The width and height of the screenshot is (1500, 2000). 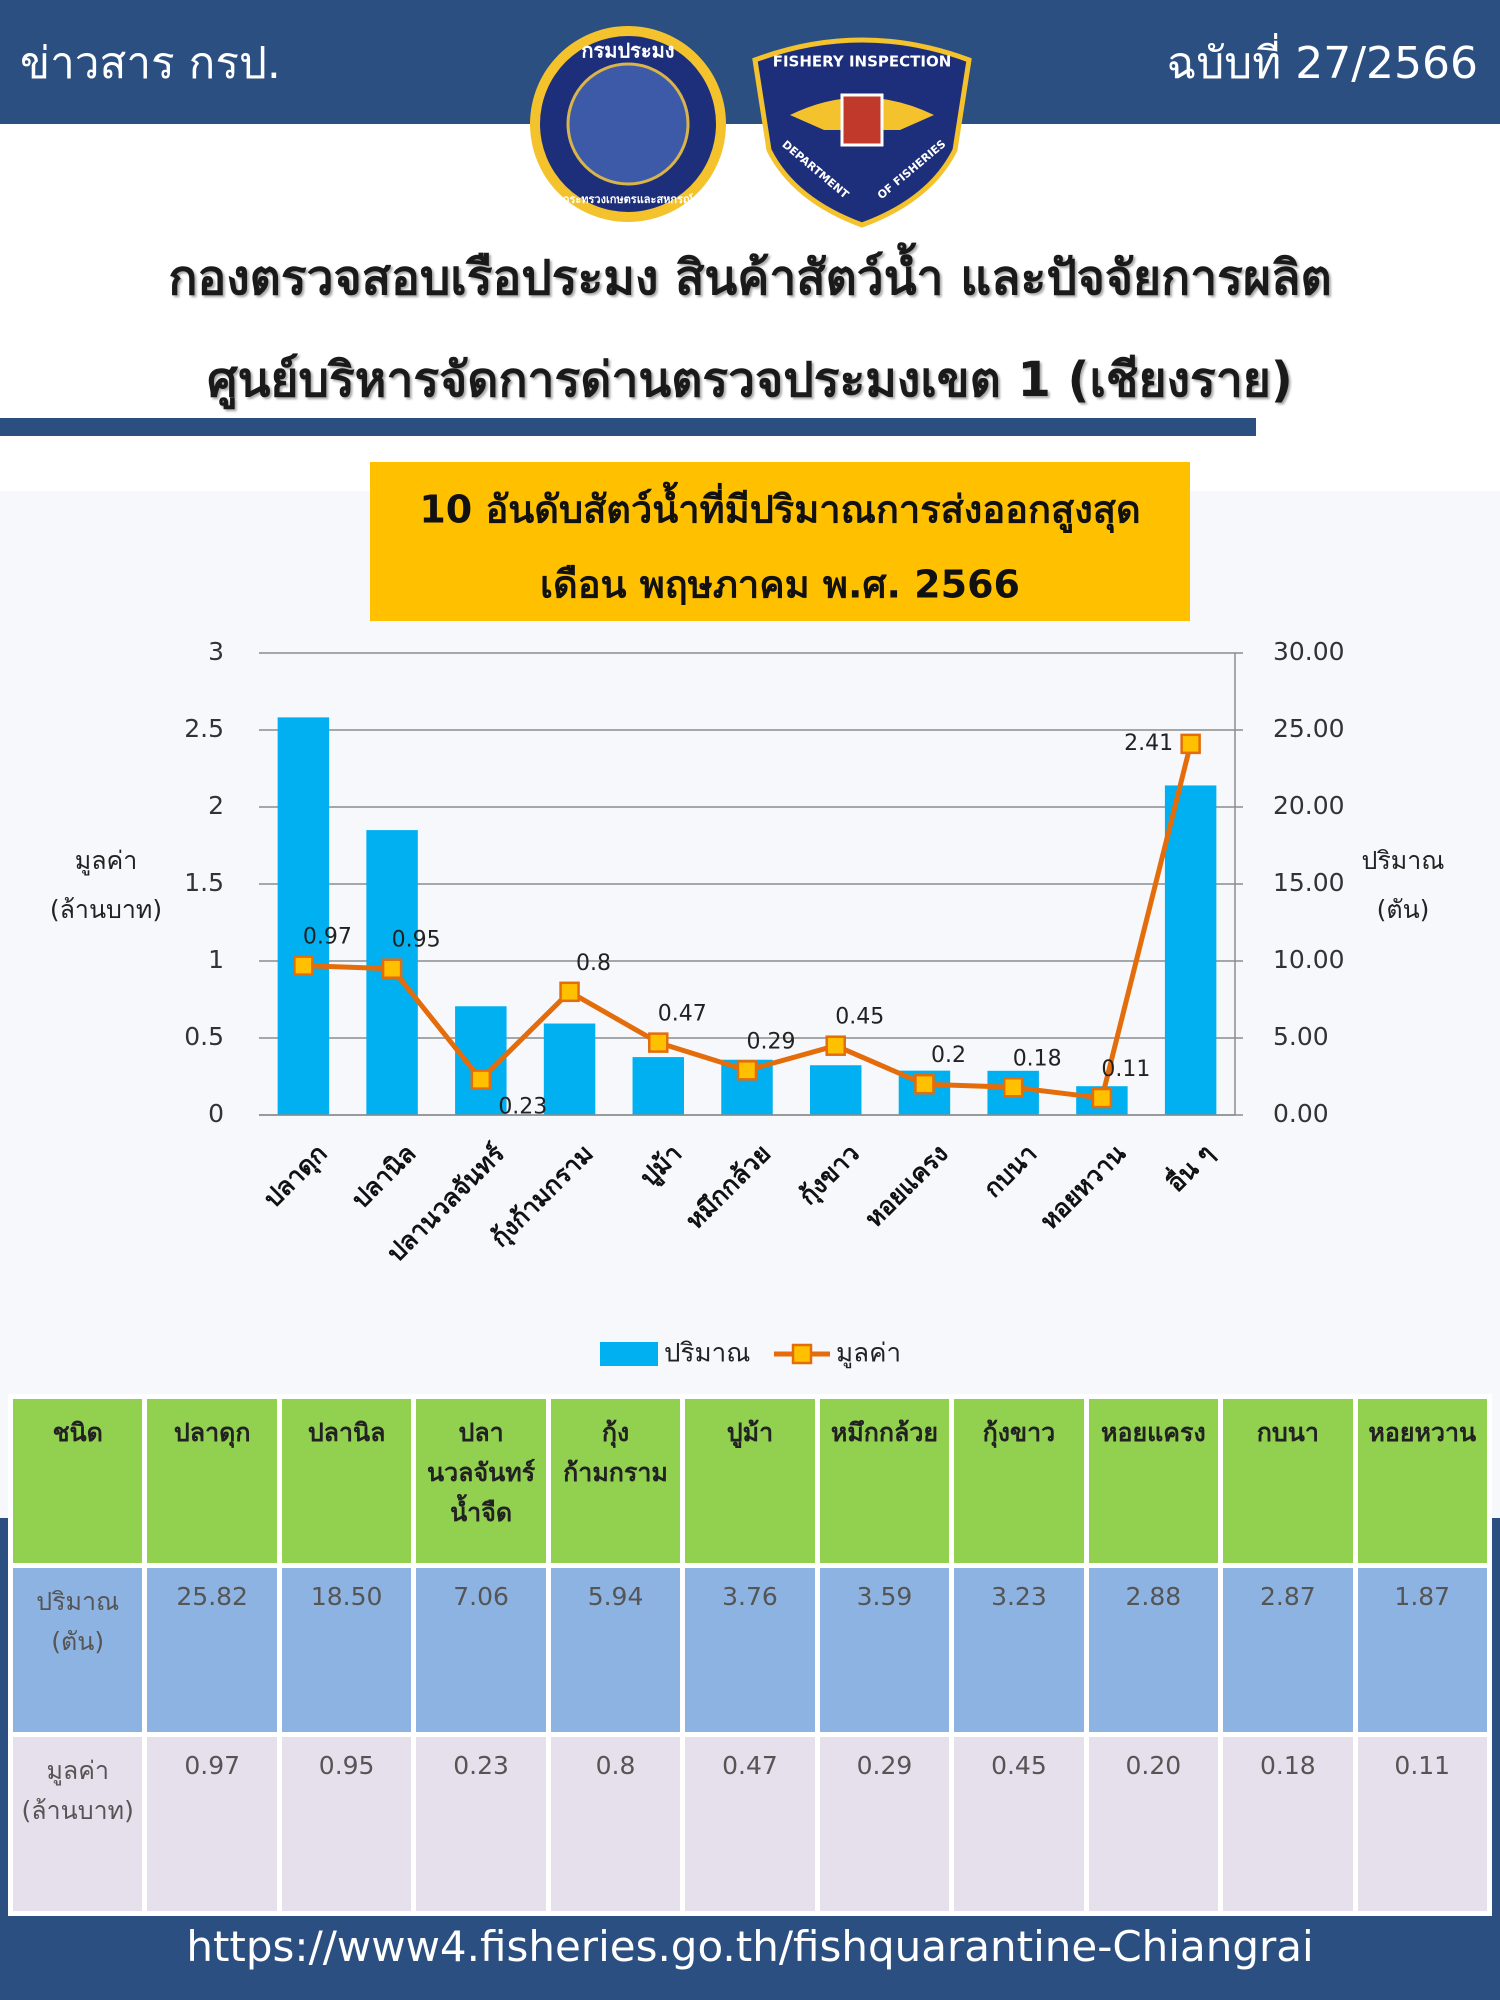 What do you see at coordinates (106, 861) in the screenshot?
I see `y-axis-title: มูลค่า` at bounding box center [106, 861].